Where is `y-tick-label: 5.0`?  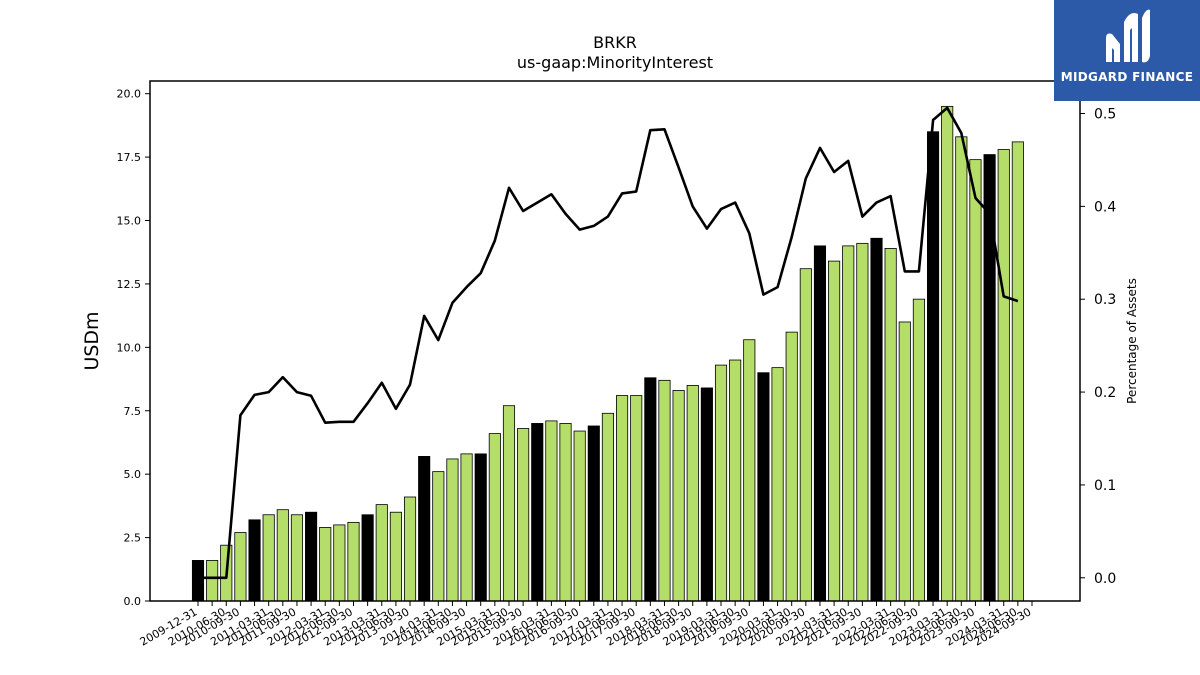
y-tick-label: 5.0 is located at coordinates (133, 474).